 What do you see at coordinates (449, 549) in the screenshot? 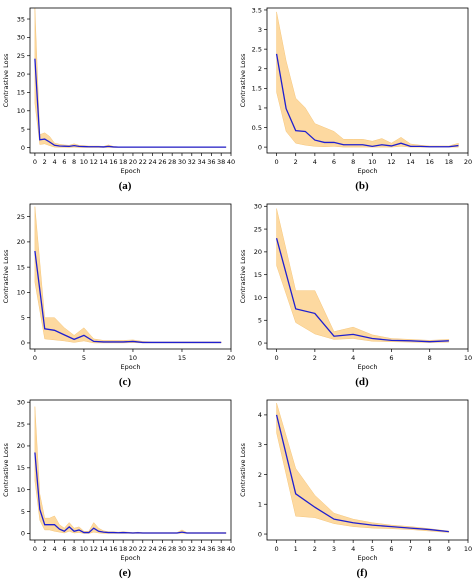
I see `x-tick-label: 9` at bounding box center [449, 549].